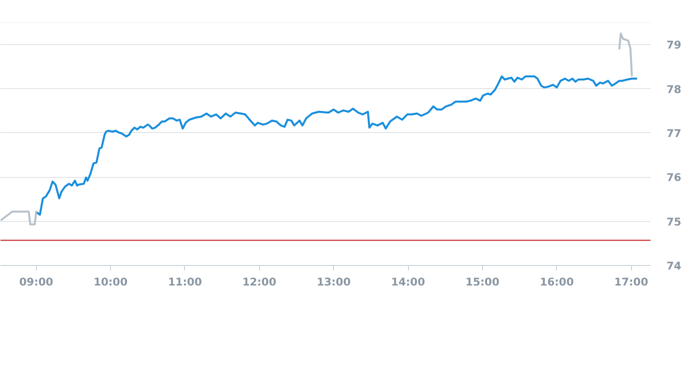 This screenshot has height=365, width=693. Describe the element at coordinates (674, 177) in the screenshot. I see `y-tick-label: 76` at that location.